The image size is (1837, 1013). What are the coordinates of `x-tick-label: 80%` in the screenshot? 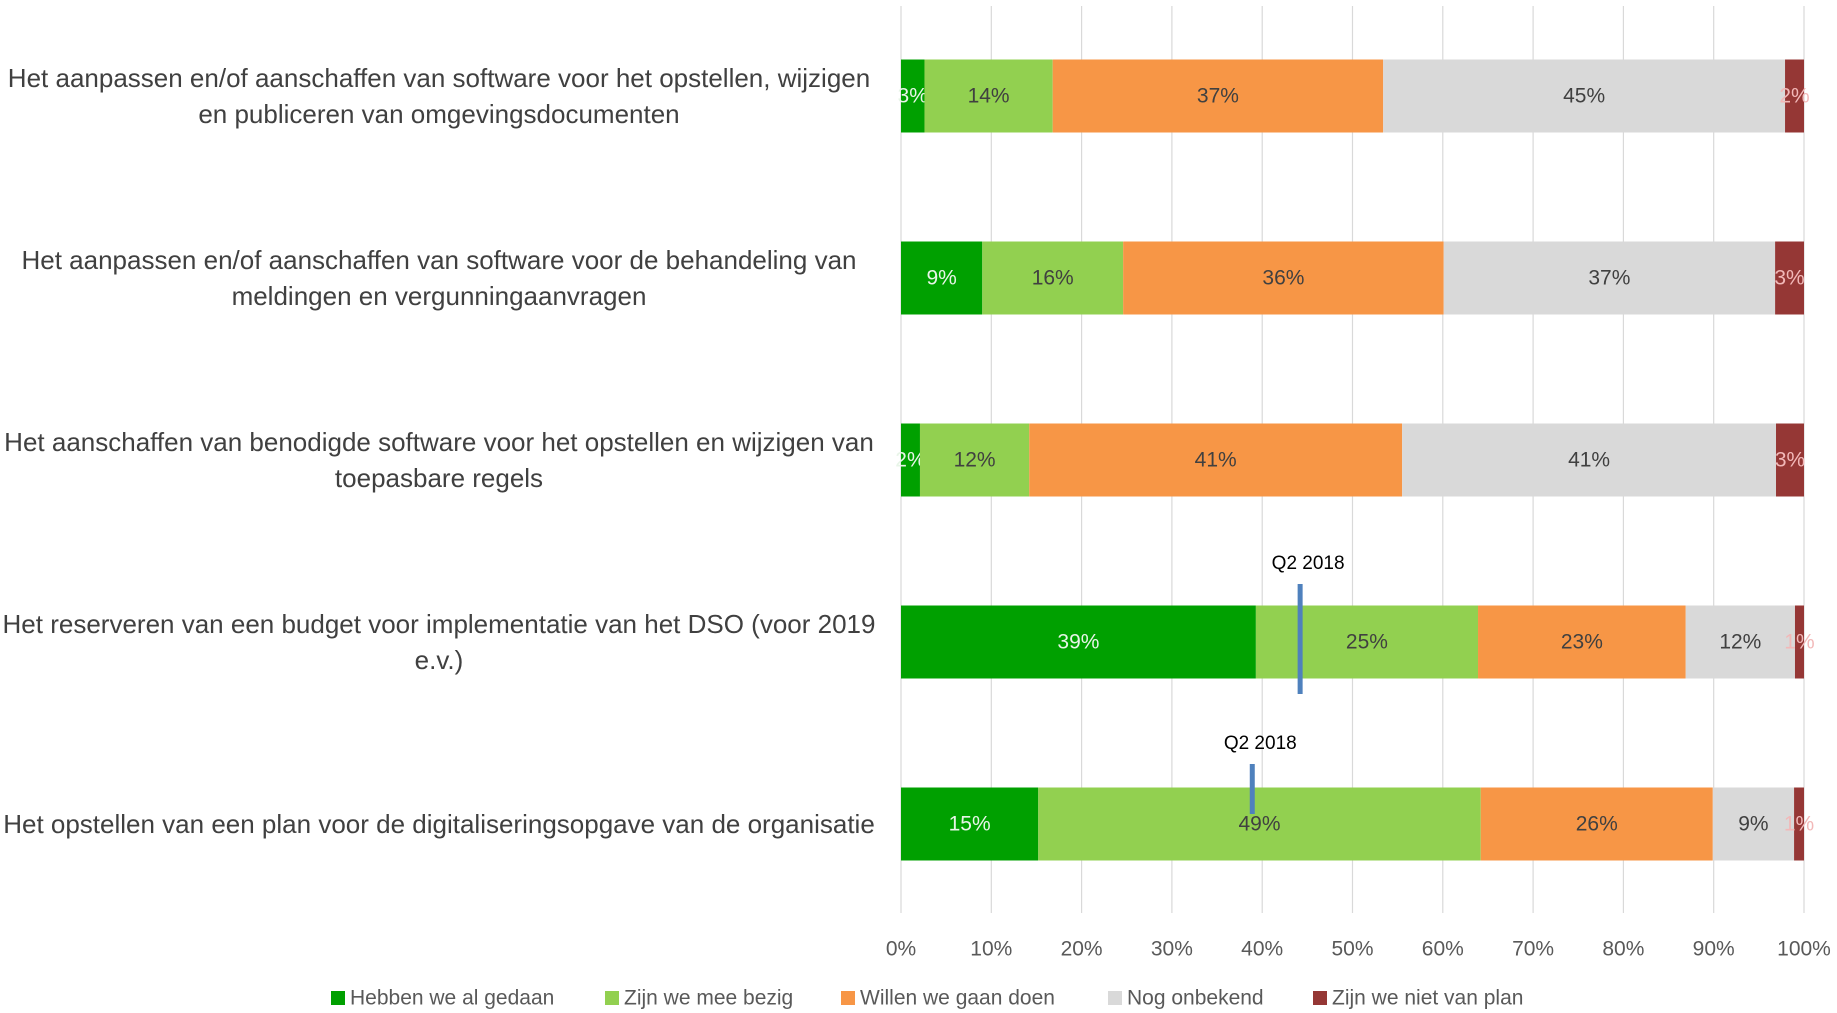 It's located at (1623, 949).